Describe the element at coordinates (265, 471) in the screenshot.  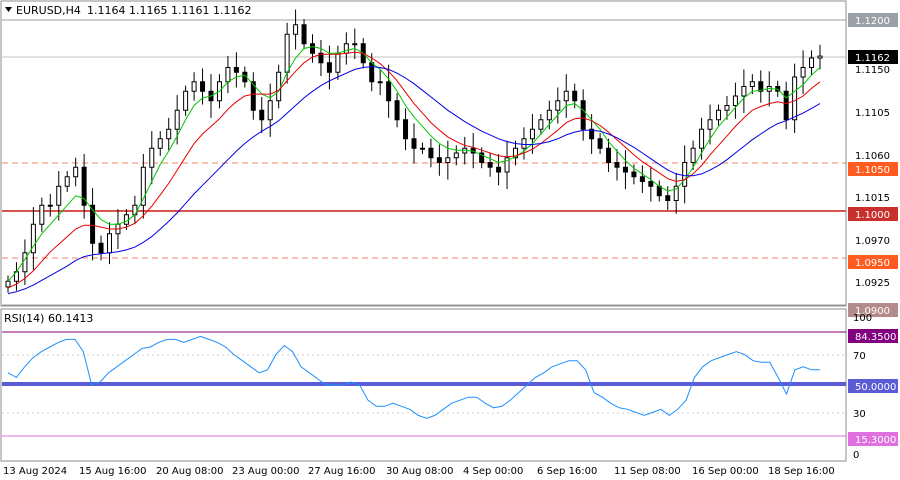
I see `x-tick-3: 23 Aug 00:00` at that location.